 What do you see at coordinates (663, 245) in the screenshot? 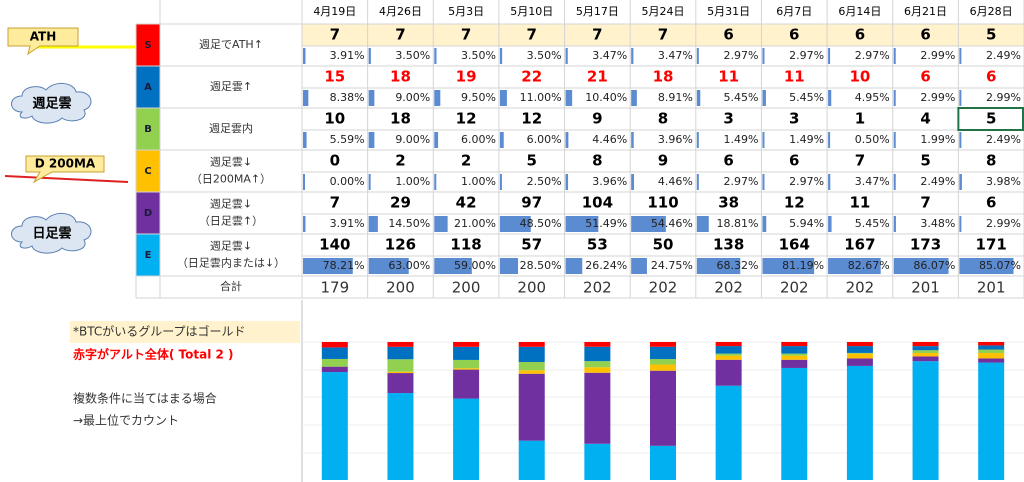
I see `count: 50` at bounding box center [663, 245].